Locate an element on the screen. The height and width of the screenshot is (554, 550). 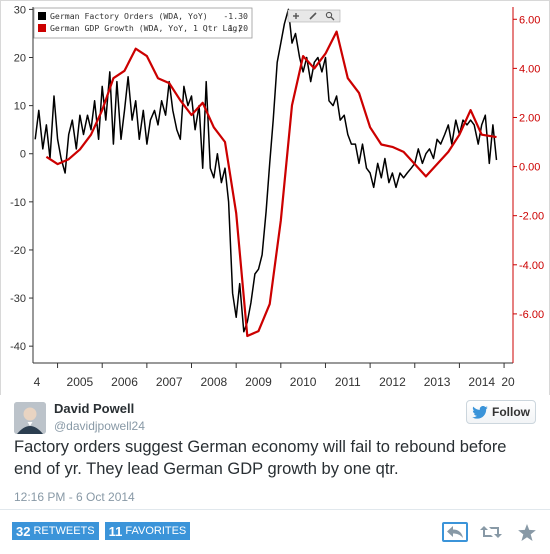
left-tick-label: 20 is located at coordinates (20, 59).